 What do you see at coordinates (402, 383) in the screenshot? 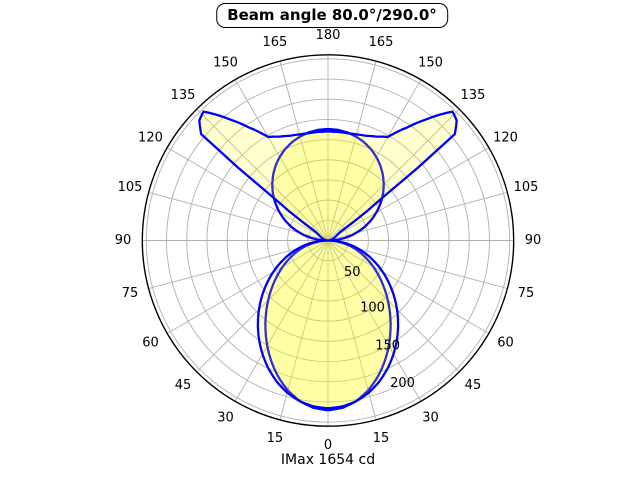
I see `radial-tick-label: 200` at bounding box center [402, 383].